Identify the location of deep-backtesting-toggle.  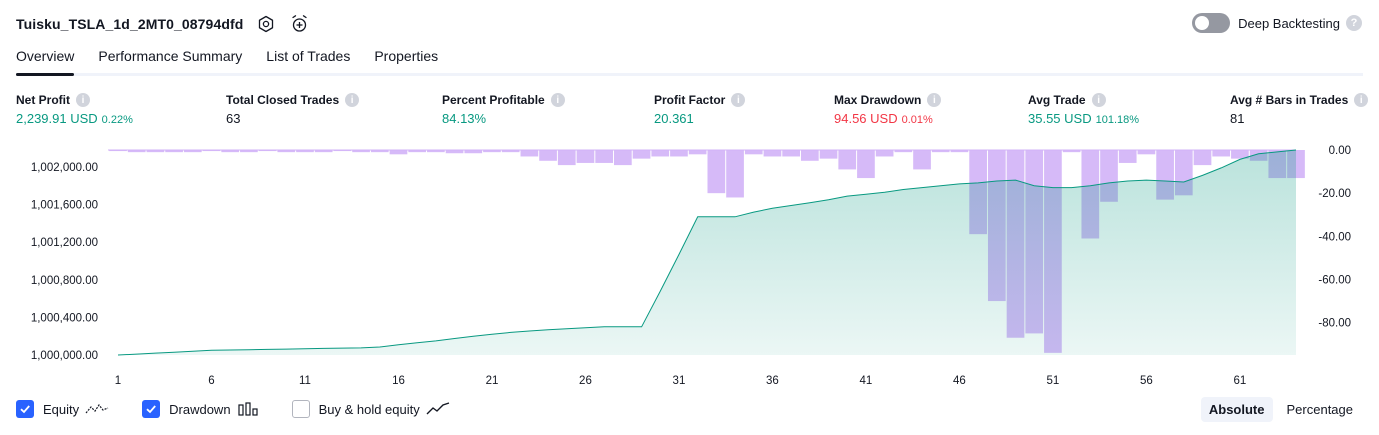
(1211, 23).